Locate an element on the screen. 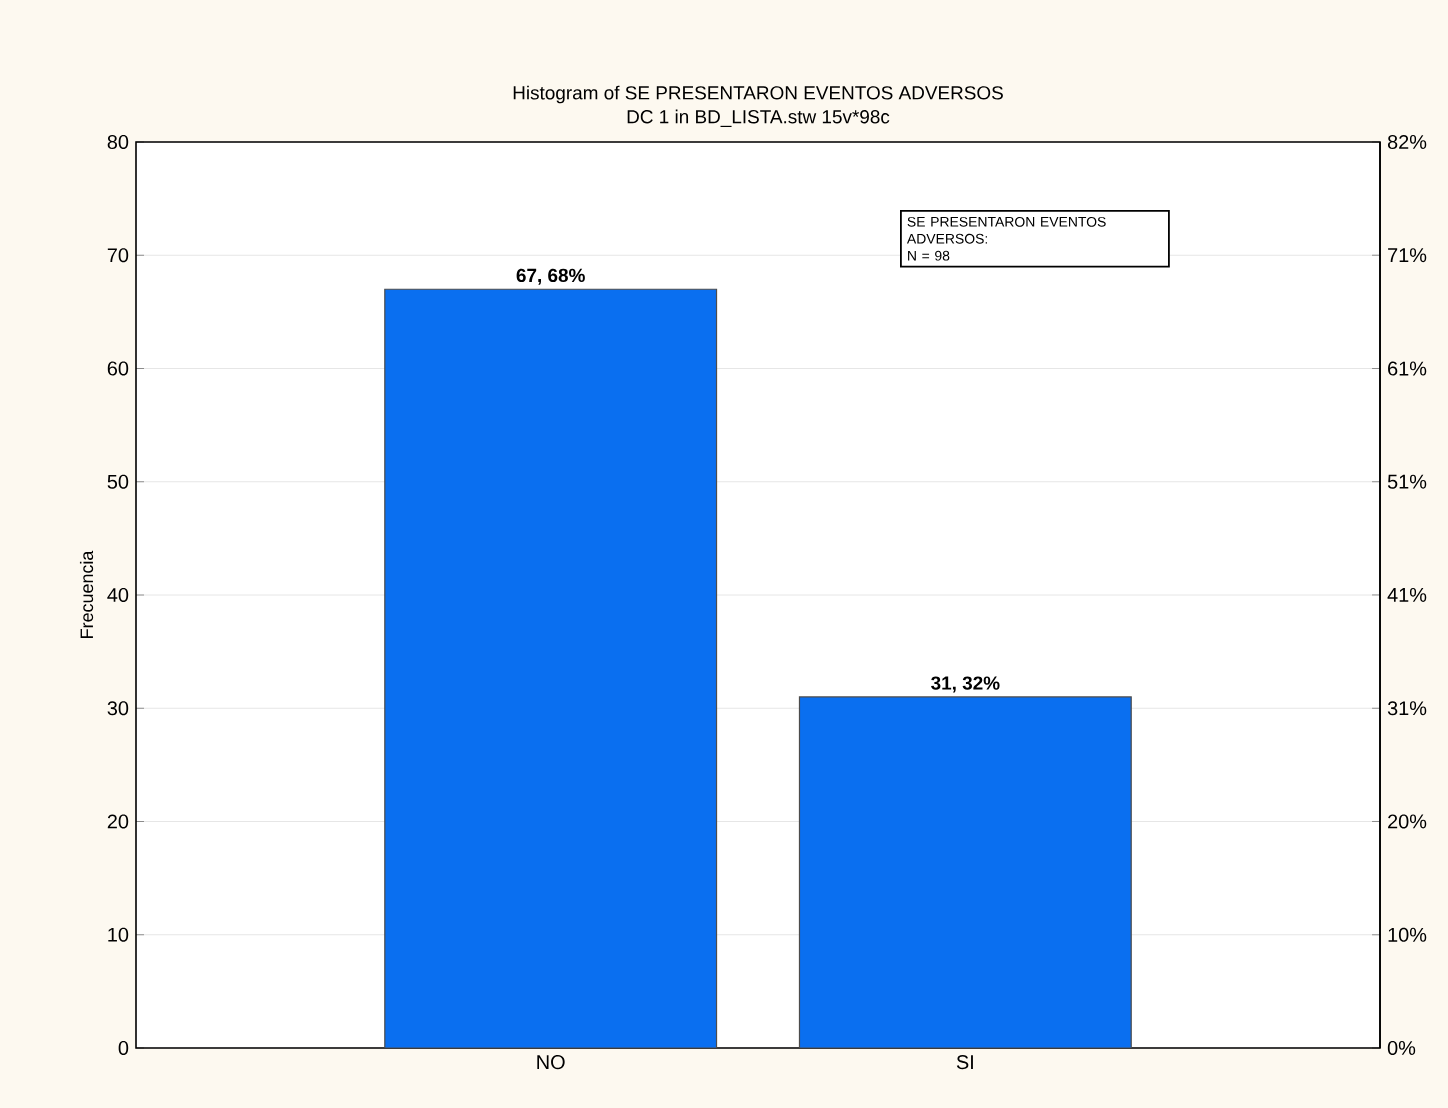  y-tick-label: 70 is located at coordinates (118, 255).